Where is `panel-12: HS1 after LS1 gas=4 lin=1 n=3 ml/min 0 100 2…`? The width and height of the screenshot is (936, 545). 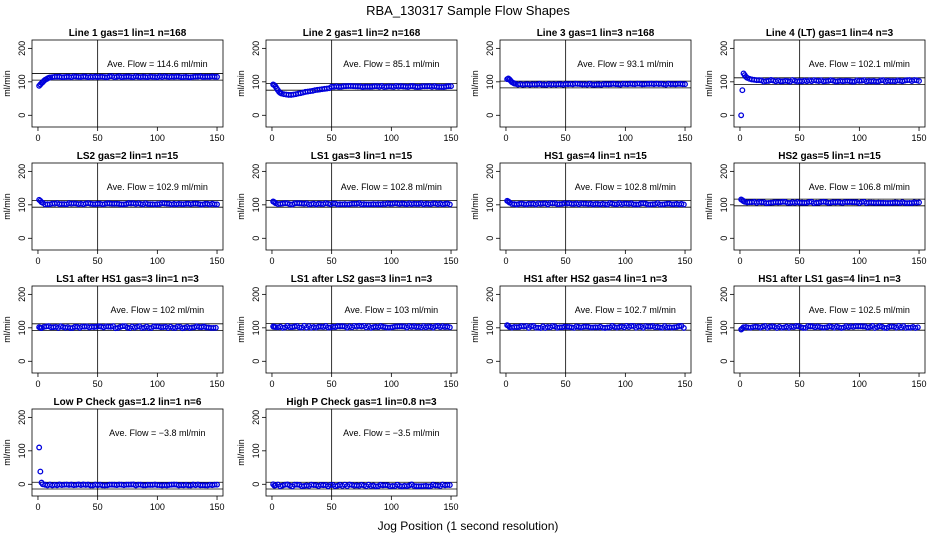 panel-12: HS1 after LS1 gas=4 lin=1 n=3 ml/min 0 100 2… is located at coordinates (815, 331).